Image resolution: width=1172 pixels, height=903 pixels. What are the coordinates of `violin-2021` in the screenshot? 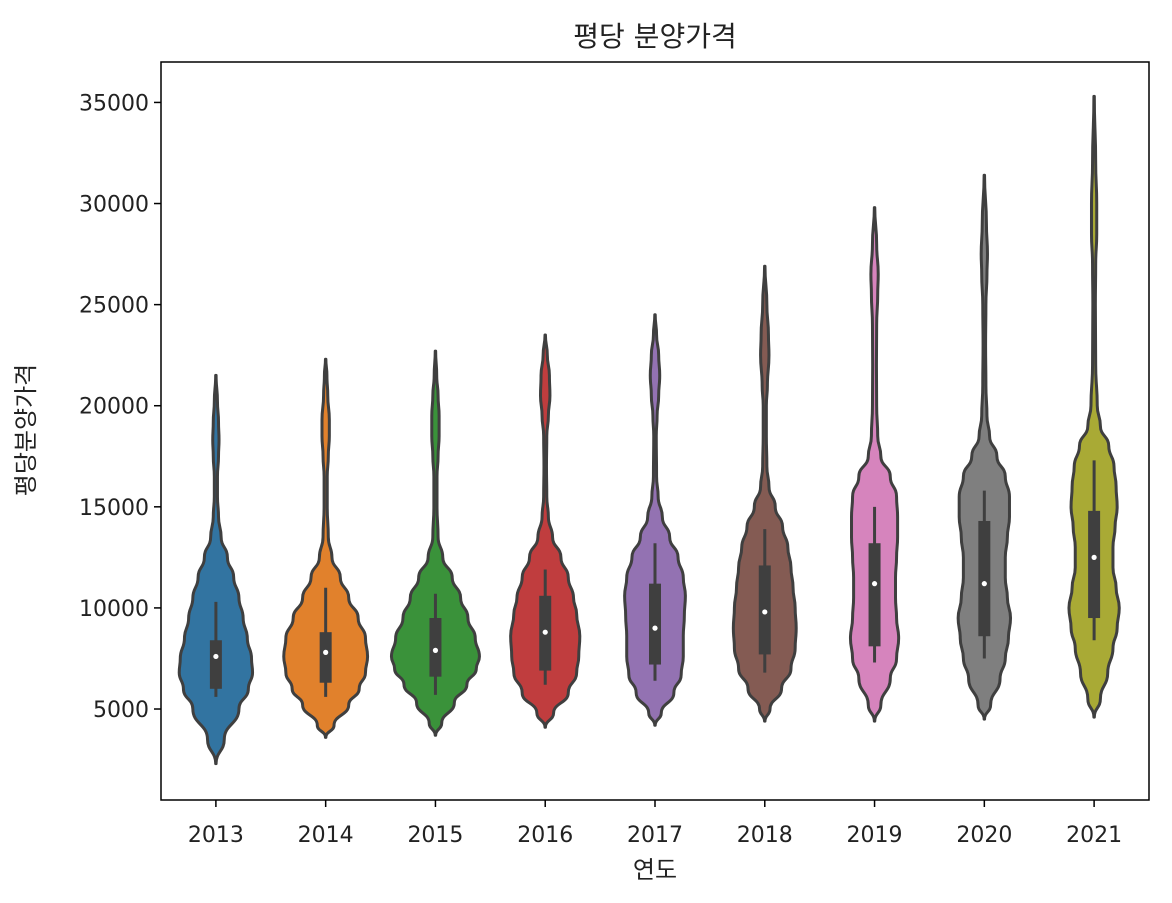 It's located at (1094, 406).